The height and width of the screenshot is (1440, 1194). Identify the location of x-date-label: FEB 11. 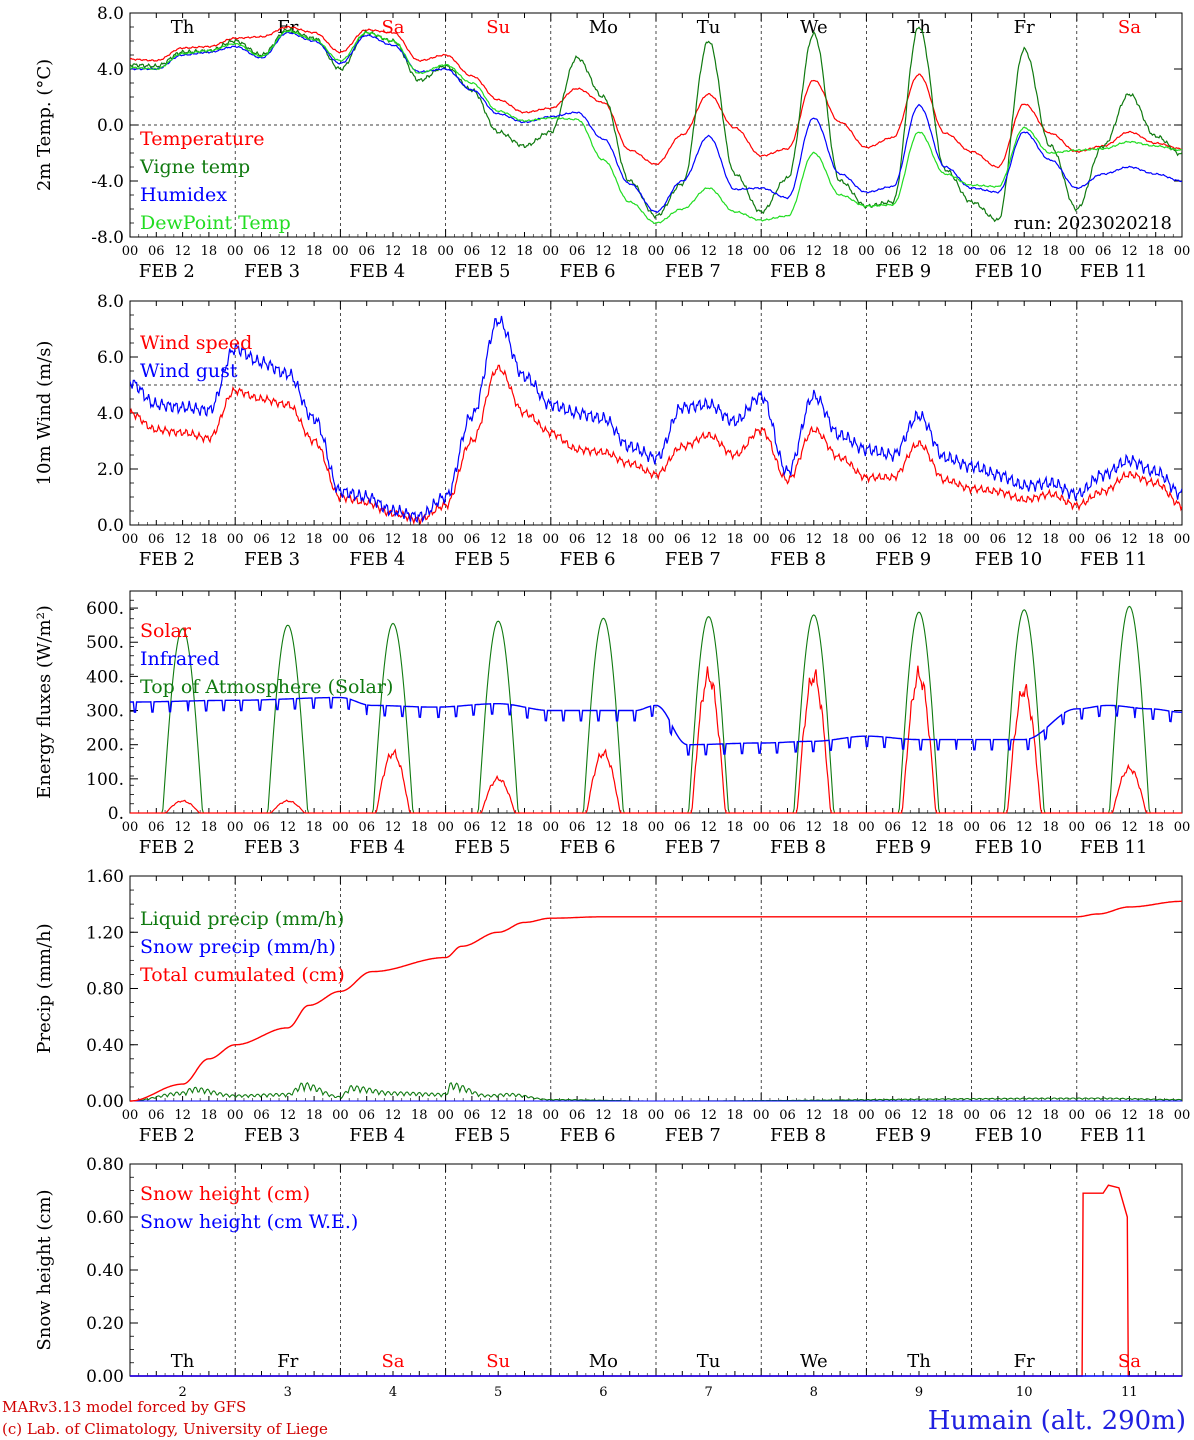
(1113, 847).